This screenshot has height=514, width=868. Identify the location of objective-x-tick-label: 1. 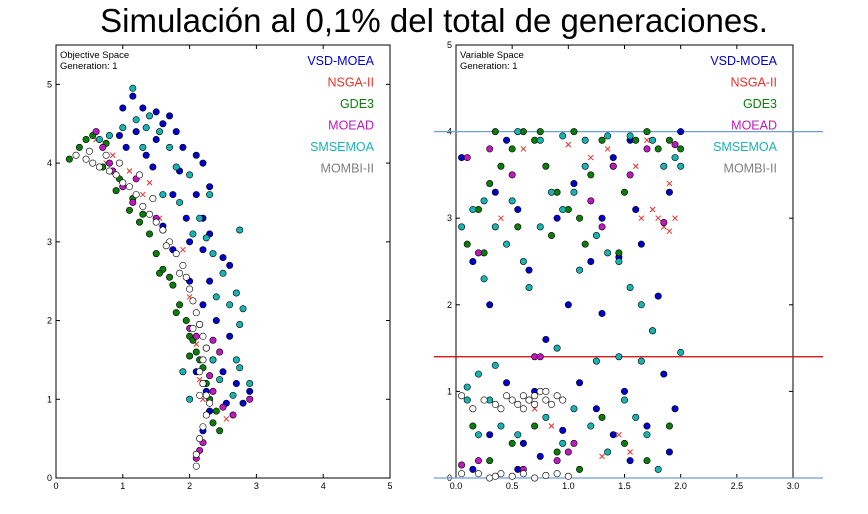
(122, 486).